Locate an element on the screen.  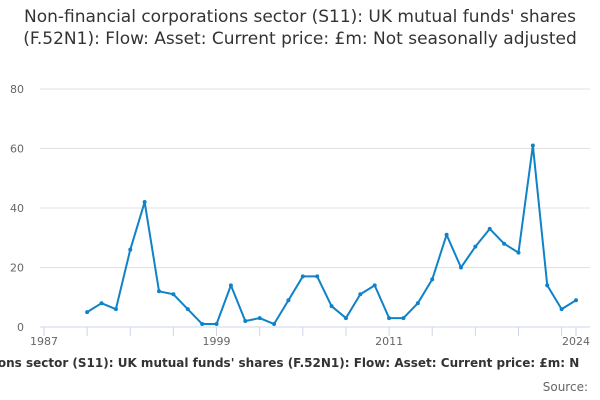
y-tick-label: 60 is located at coordinates (17, 149).